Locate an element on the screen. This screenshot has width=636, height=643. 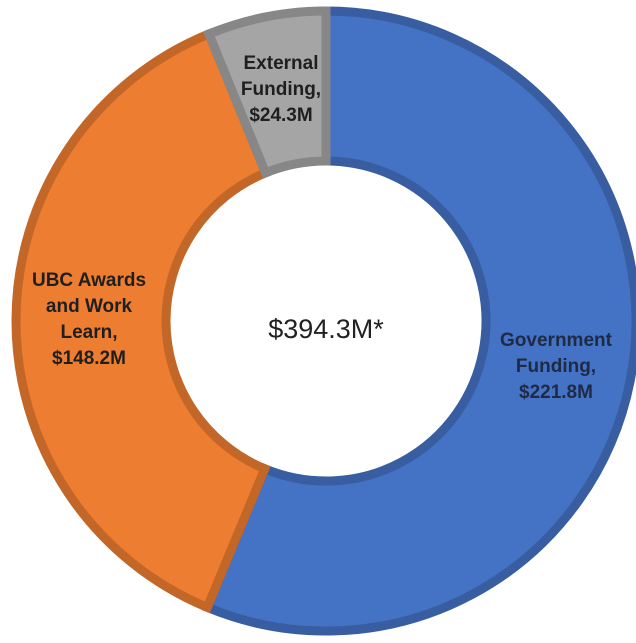
slice-external-funding is located at coordinates (267, 92).